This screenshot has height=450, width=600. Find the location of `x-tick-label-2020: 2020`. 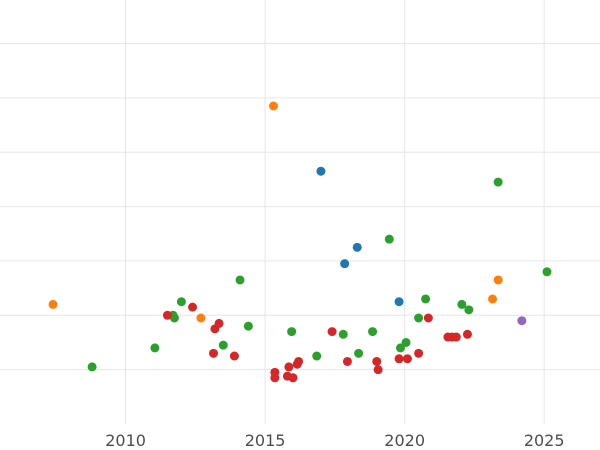

x-tick-label-2020: 2020 is located at coordinates (404, 440).